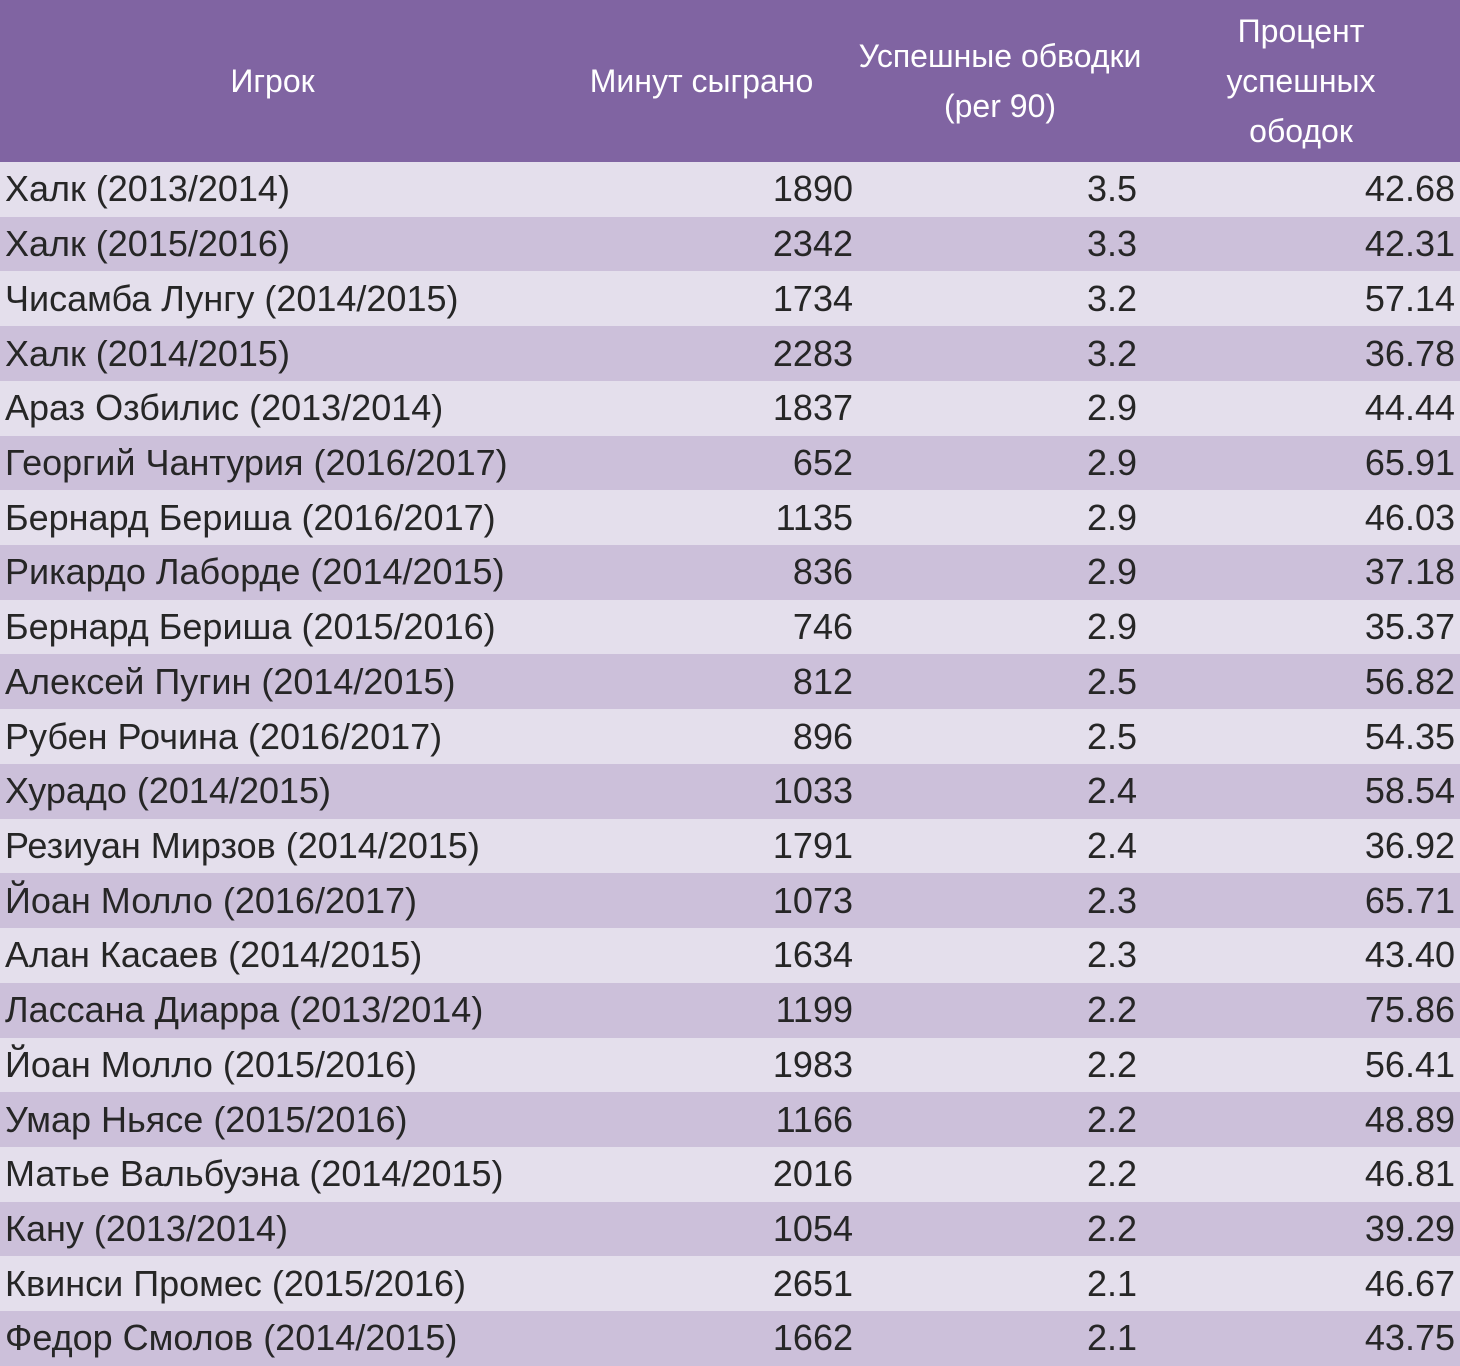 The width and height of the screenshot is (1460, 1366). What do you see at coordinates (822, 736) in the screenshot?
I see `number-cell: 896` at bounding box center [822, 736].